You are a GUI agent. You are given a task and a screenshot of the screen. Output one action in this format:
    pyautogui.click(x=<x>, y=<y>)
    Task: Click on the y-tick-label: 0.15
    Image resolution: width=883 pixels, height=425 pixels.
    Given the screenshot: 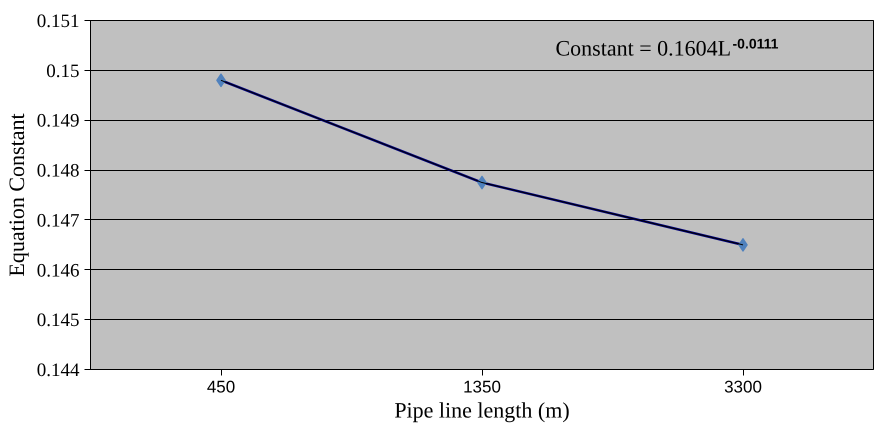 What is the action you would take?
    pyautogui.click(x=63, y=71)
    